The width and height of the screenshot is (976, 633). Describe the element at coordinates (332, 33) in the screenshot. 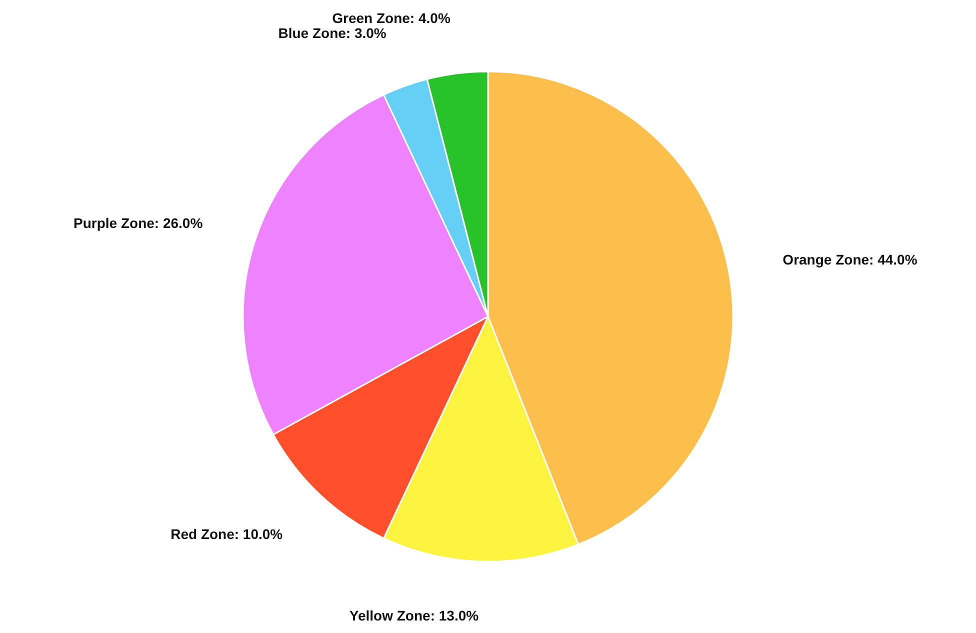

I see `slice-label: Blue Zone: 3.0%` at that location.